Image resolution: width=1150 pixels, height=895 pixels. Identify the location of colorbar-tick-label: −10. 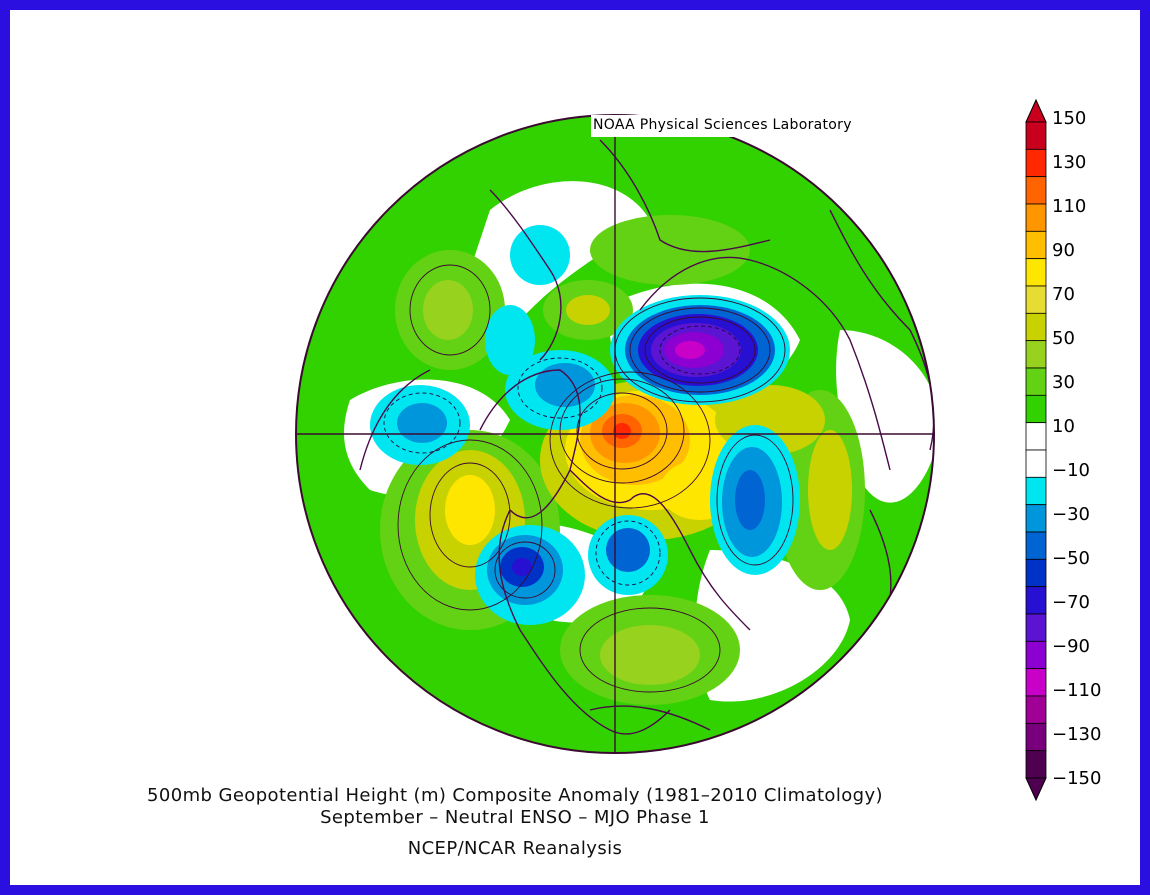
(1071, 470).